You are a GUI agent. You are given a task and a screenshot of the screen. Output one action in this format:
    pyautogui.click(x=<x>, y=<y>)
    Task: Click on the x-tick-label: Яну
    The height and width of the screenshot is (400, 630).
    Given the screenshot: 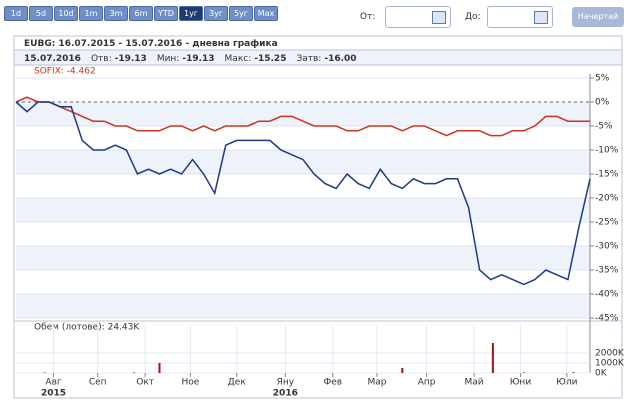 What is the action you would take?
    pyautogui.click(x=286, y=383)
    